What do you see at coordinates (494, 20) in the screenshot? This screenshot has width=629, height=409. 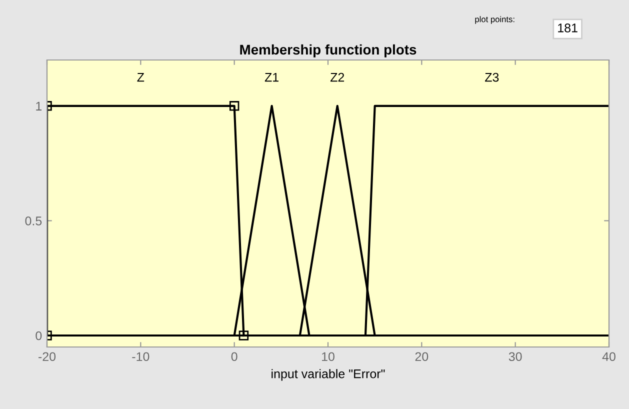 I see `text: plot points:` at bounding box center [494, 20].